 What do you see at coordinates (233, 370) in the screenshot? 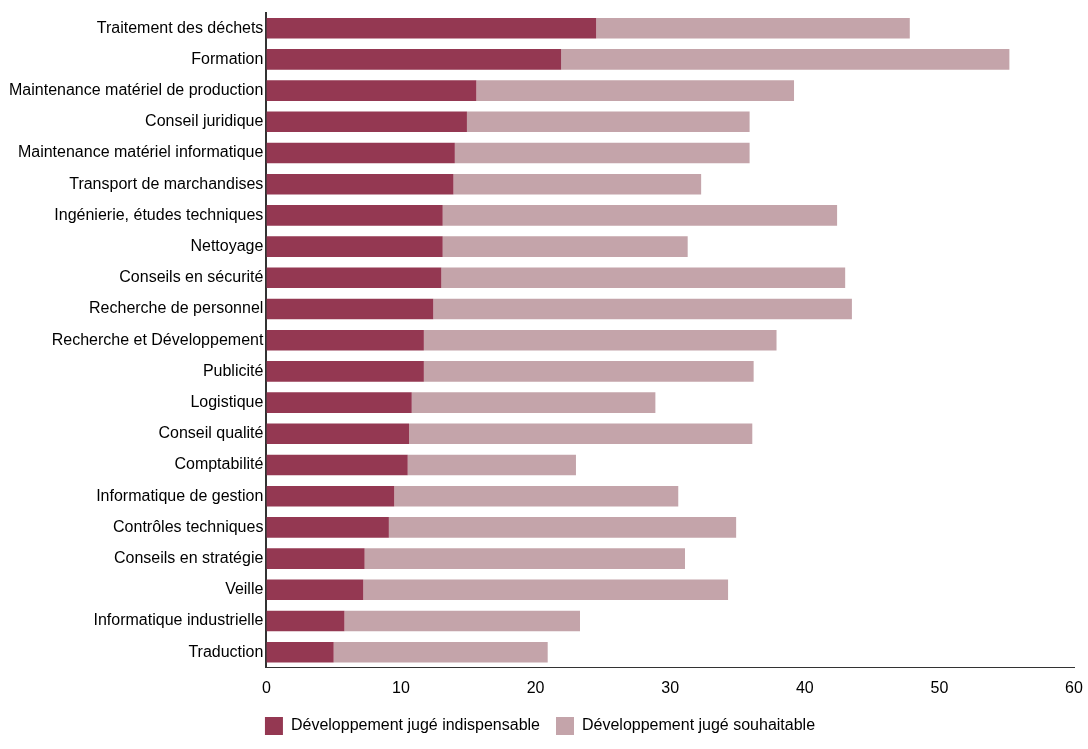
I see `y-tick-label: Publicité` at bounding box center [233, 370].